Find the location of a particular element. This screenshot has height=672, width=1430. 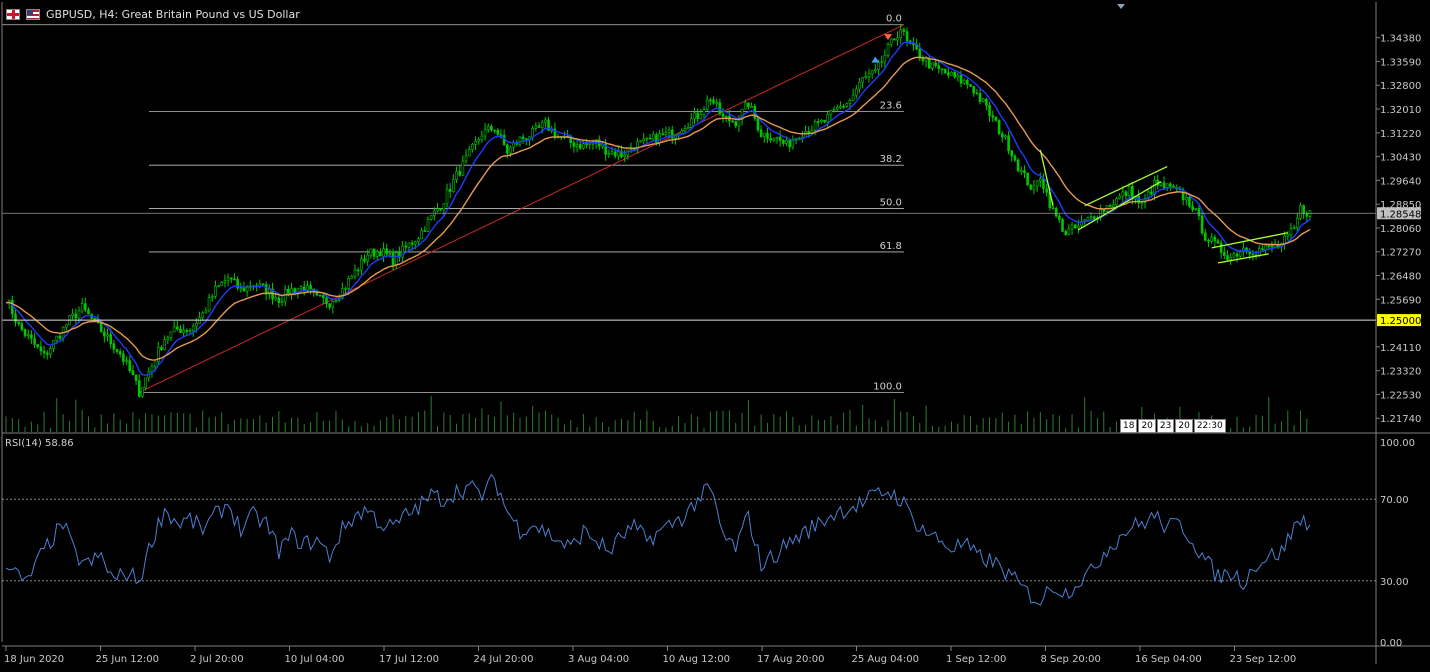

price-tick-label: 1.32010 is located at coordinates (1400, 110).